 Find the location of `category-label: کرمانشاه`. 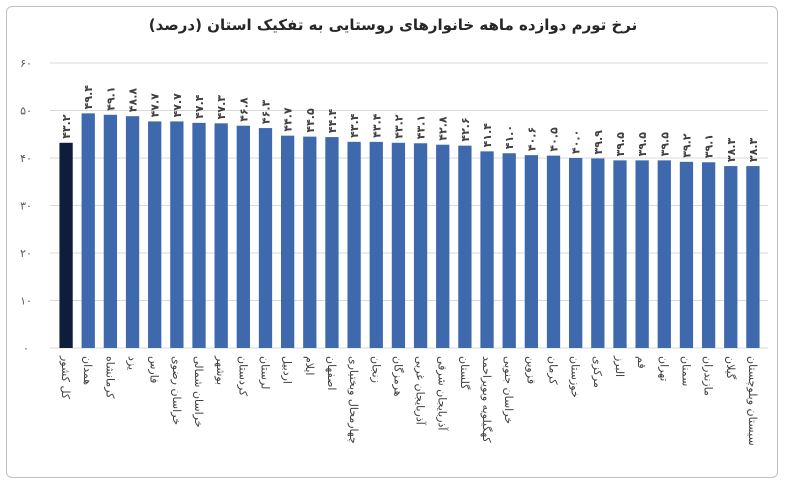

category-label: کرمانشاه is located at coordinates (109, 377).